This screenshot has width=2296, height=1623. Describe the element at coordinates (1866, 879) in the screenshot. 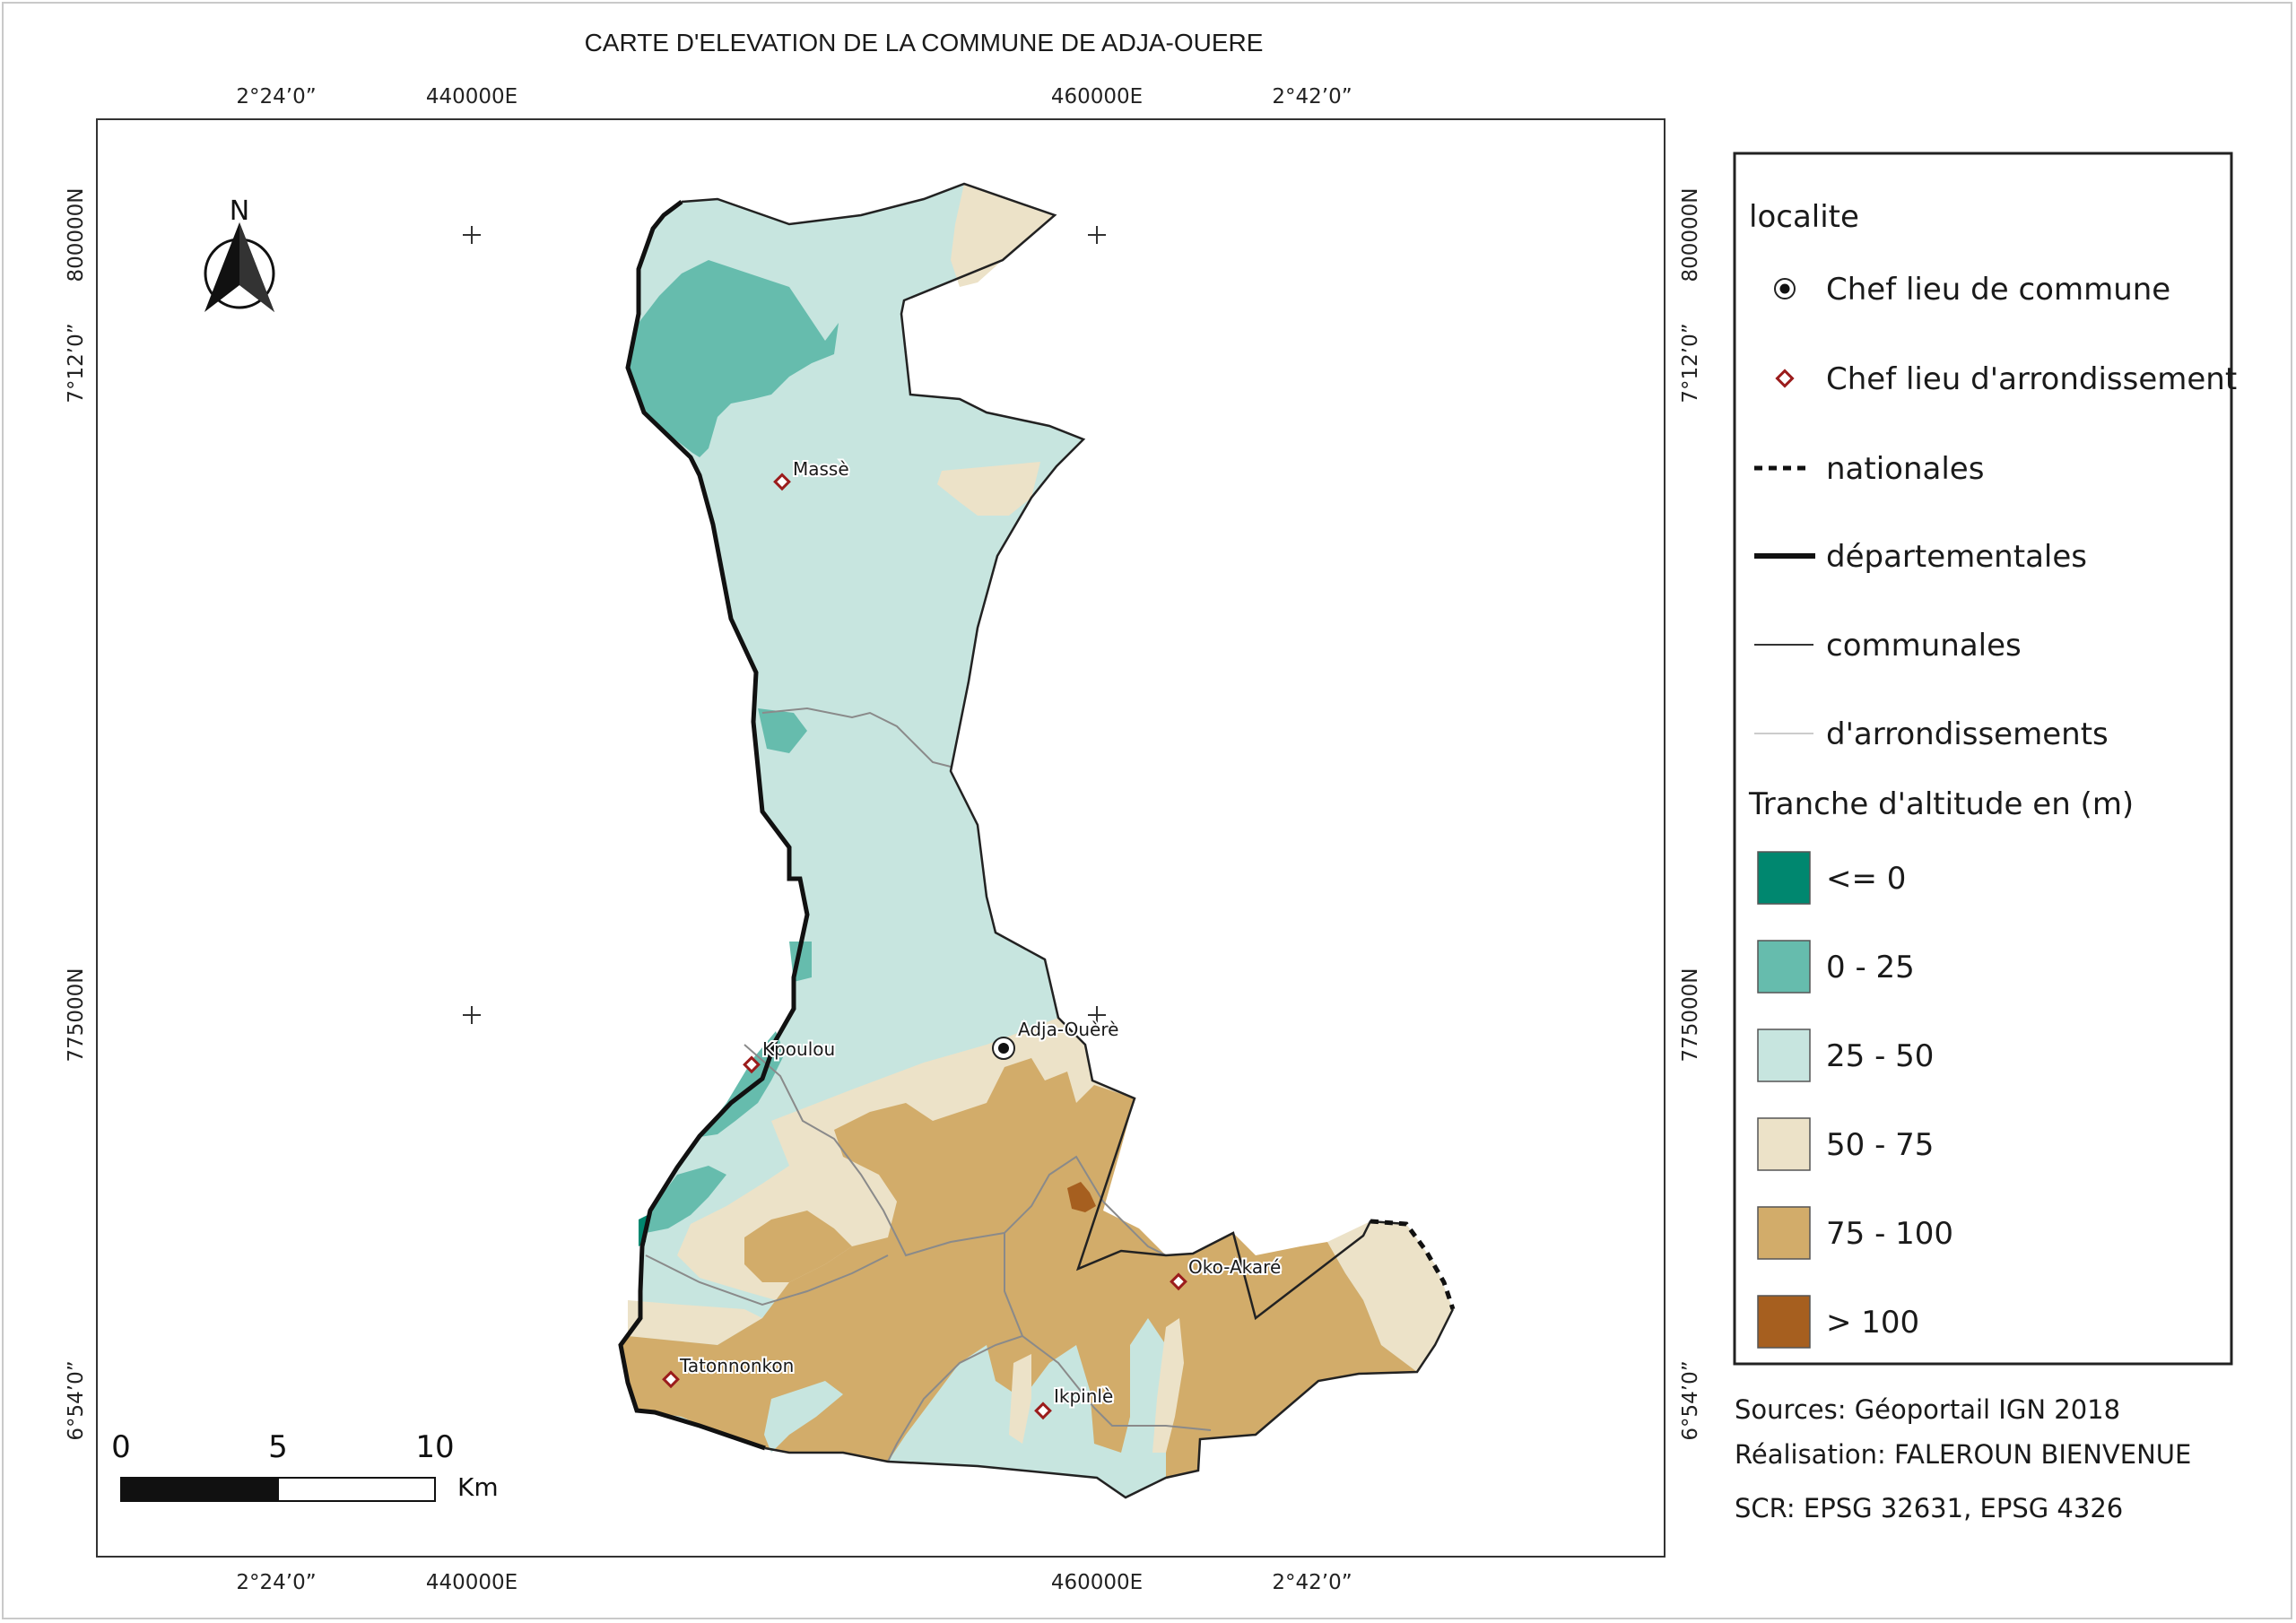

I see `legend-class-label: <= 0` at that location.